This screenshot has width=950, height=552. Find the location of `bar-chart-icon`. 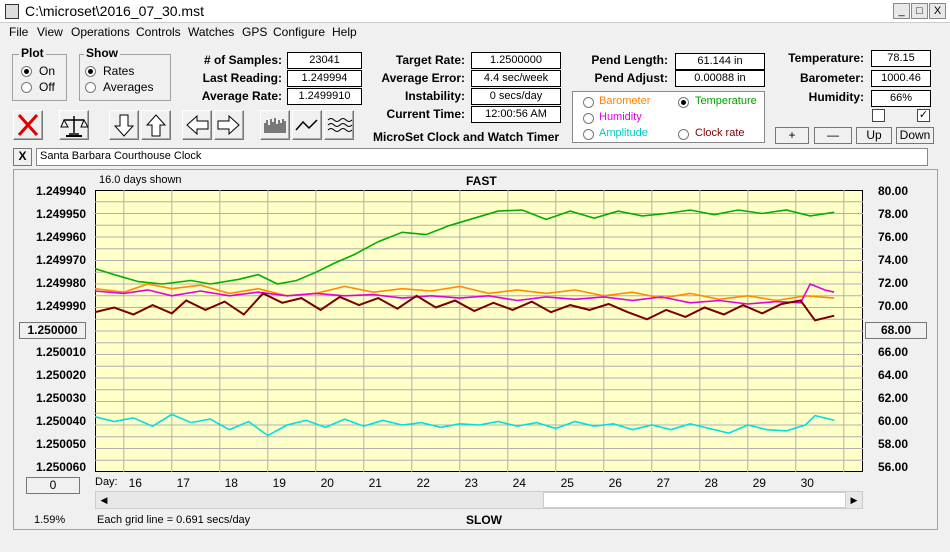

bar-chart-icon is located at coordinates (275, 125).